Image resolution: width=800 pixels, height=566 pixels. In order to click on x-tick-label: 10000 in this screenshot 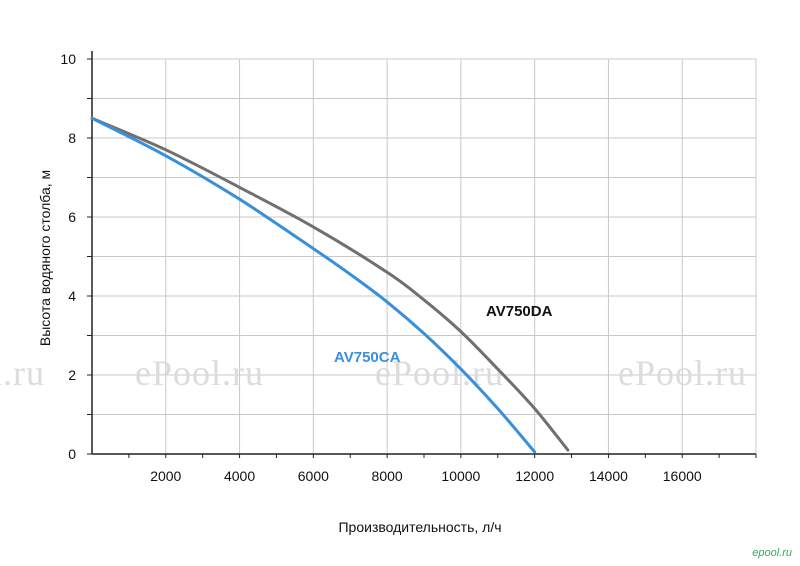, I will do `click(460, 476)`.